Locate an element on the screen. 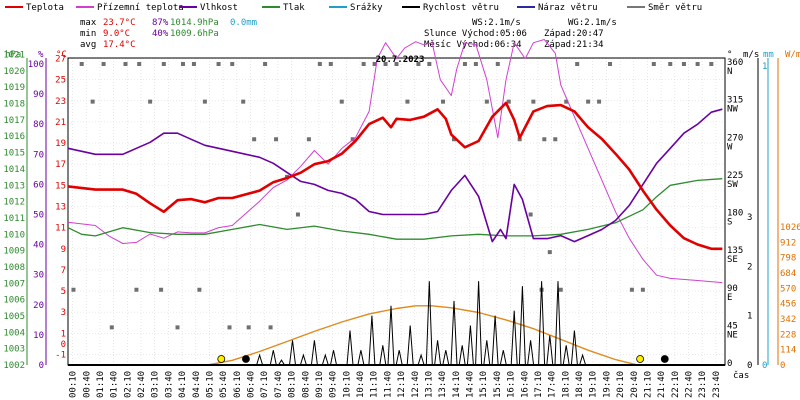  tick-hpa: 1007 is located at coordinates (14, 284).